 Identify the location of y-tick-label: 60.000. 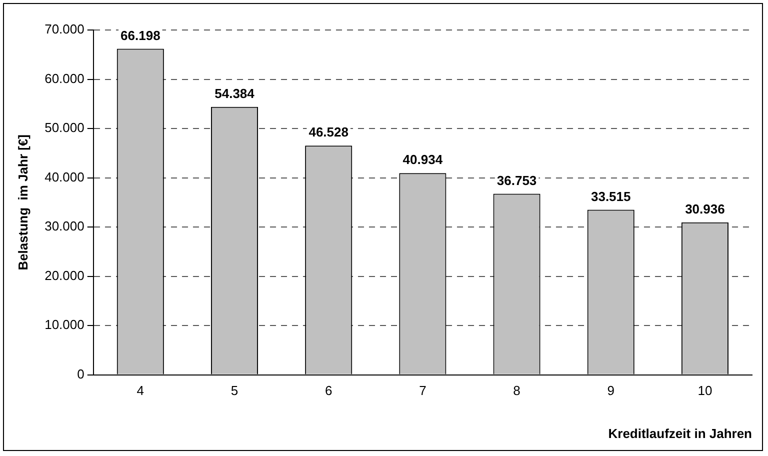
(64, 78).